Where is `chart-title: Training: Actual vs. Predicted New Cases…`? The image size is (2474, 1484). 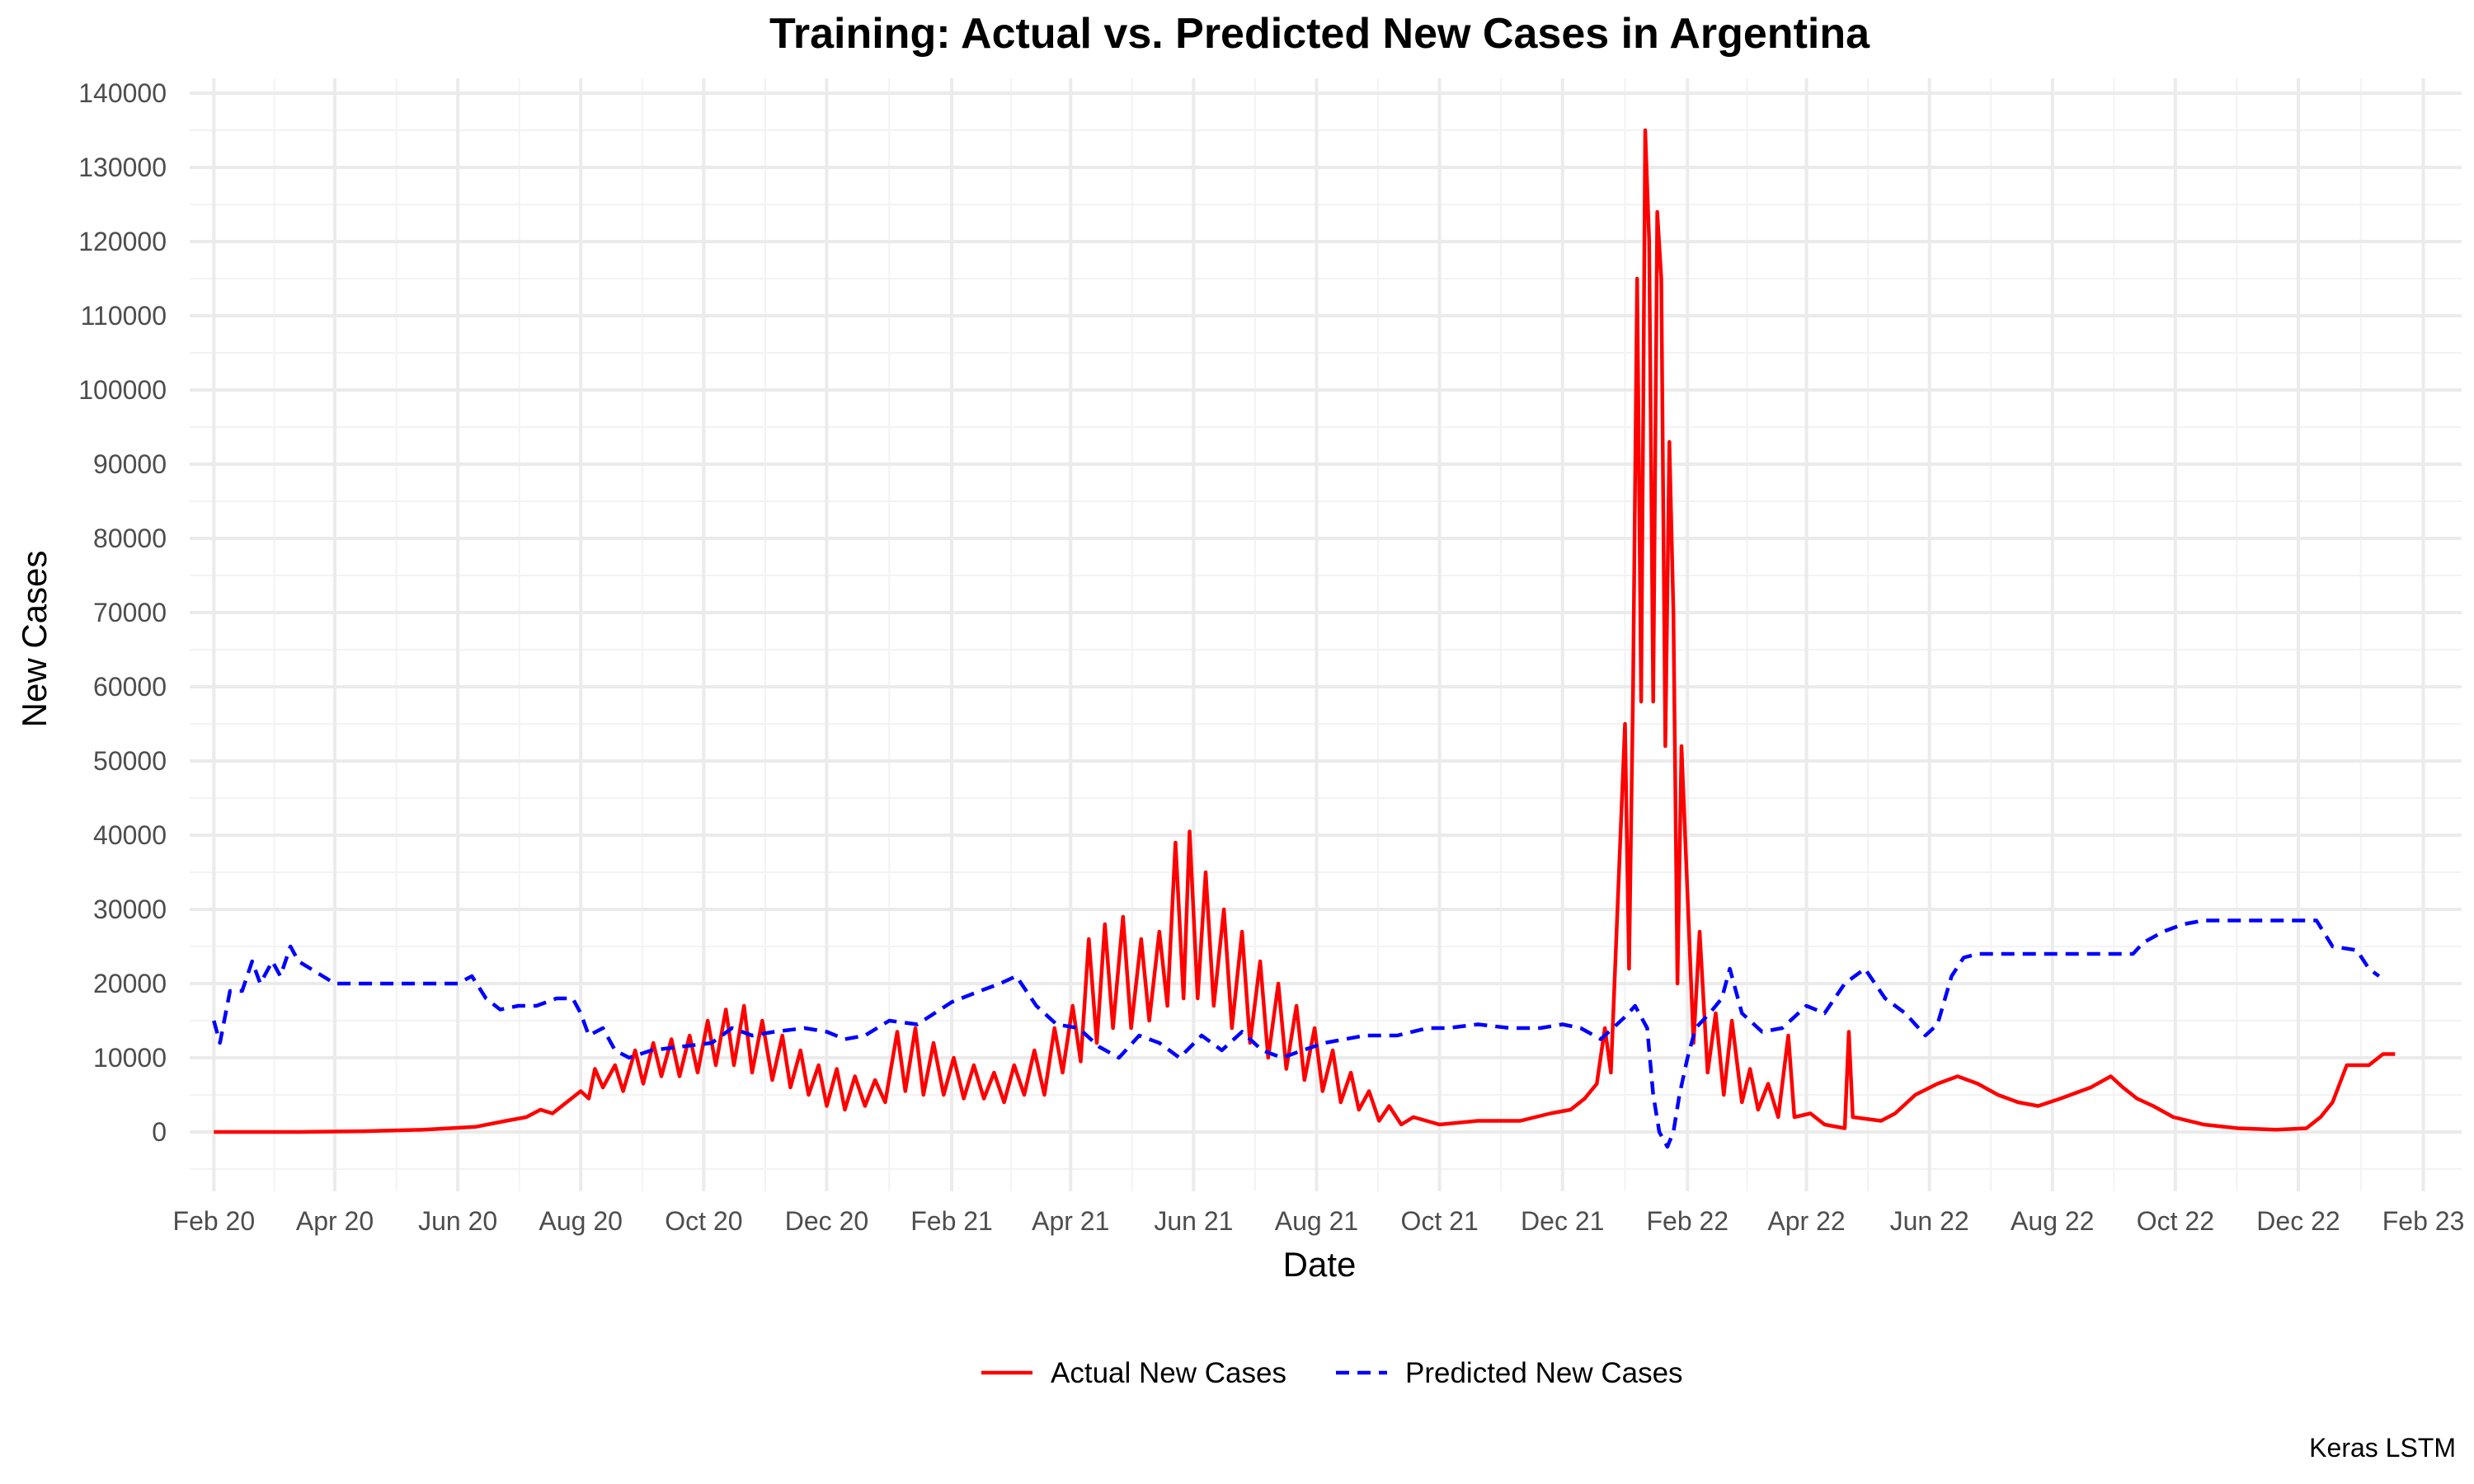
chart-title: Training: Actual vs. Predicted New Cases… is located at coordinates (1319, 34).